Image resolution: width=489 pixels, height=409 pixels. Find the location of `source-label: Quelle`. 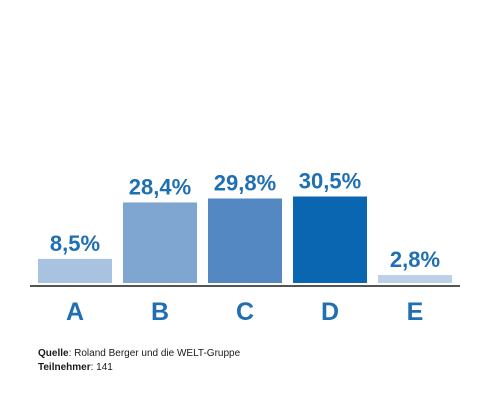

source-label: Quelle is located at coordinates (53, 353).